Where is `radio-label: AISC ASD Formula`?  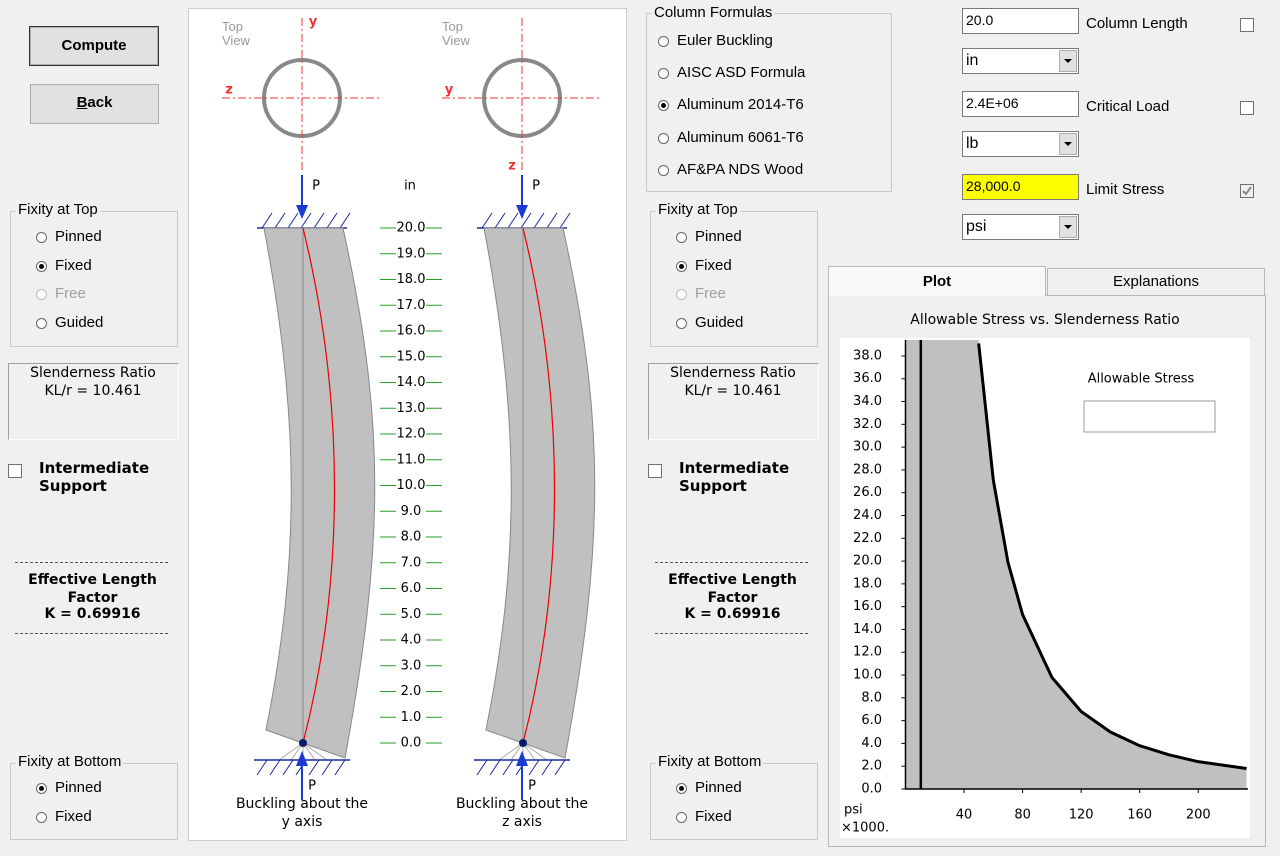 radio-label: AISC ASD Formula is located at coordinates (741, 72).